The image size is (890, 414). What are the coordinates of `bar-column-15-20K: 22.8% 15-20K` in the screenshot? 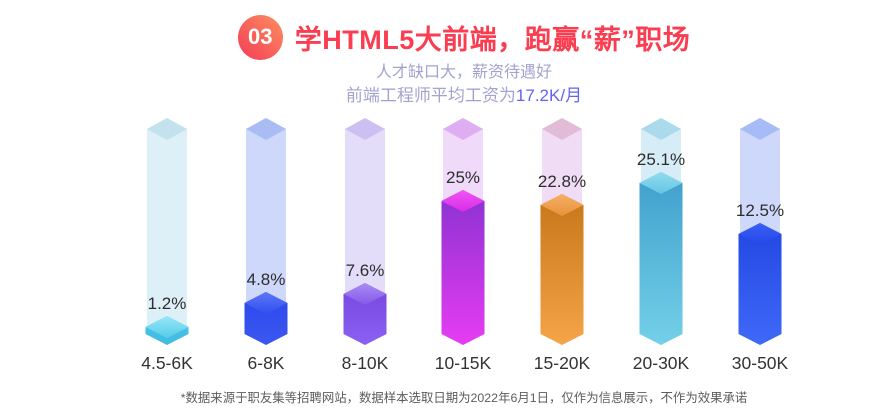 It's located at (562, 245).